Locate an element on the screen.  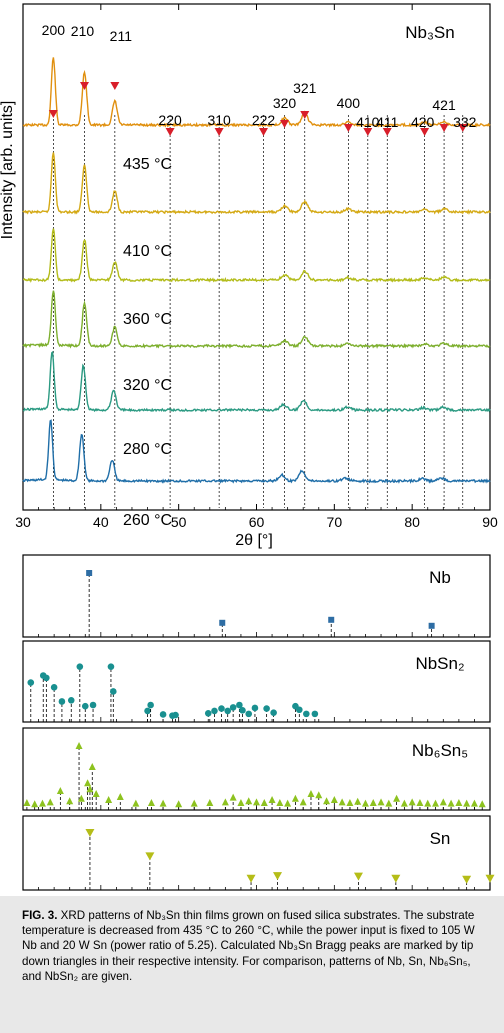
miller-index-label: 222 is located at coordinates (264, 120).